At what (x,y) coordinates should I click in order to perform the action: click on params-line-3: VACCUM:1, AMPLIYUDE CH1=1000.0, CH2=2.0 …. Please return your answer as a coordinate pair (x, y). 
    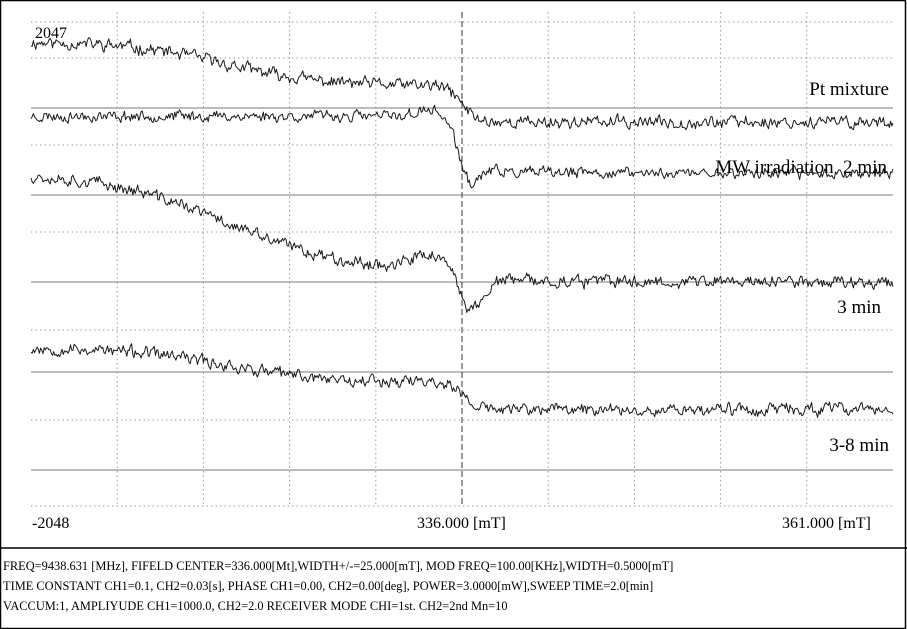
    Looking at the image, I should click on (255, 606).